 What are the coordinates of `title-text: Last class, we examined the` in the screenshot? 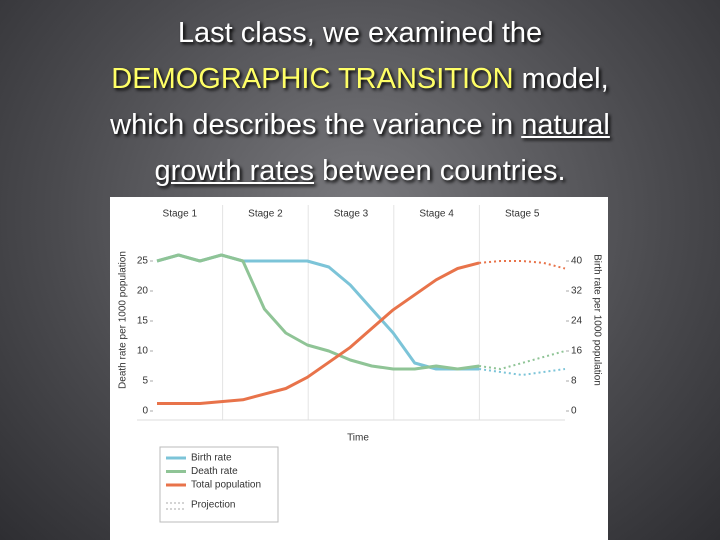 It's located at (360, 33).